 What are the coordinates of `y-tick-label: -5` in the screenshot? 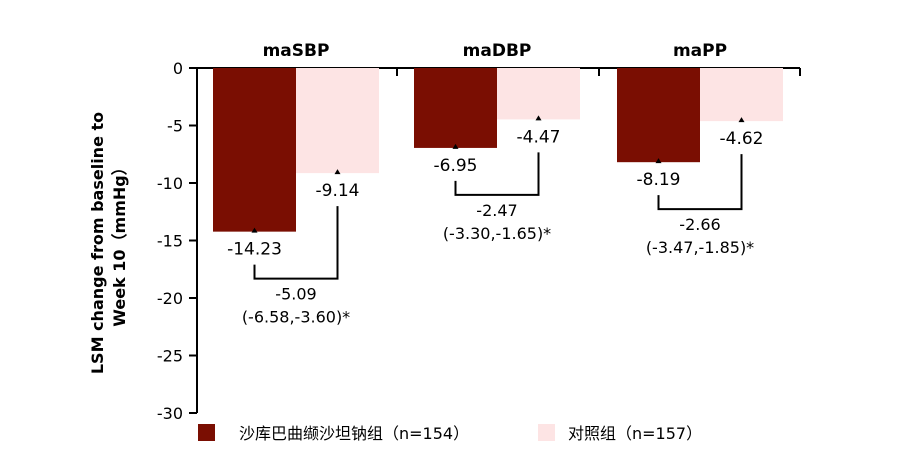 It's located at (175, 126).